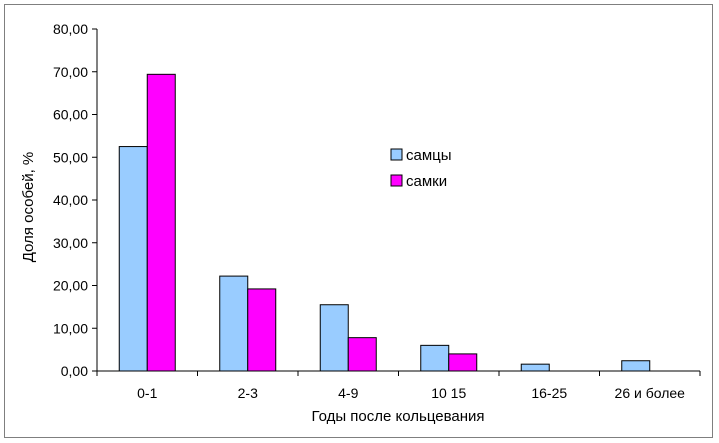 The width and height of the screenshot is (719, 443). Describe the element at coordinates (248, 393) in the screenshot. I see `x-tick-label: 2-3` at that location.